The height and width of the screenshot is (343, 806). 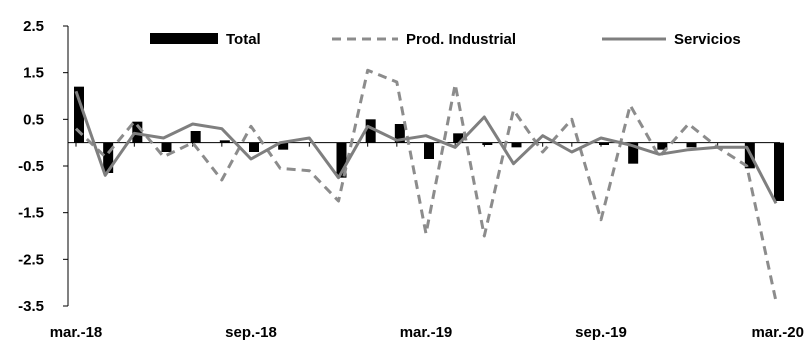 I want to click on y-tick-label: 0.5, so click(x=33, y=119).